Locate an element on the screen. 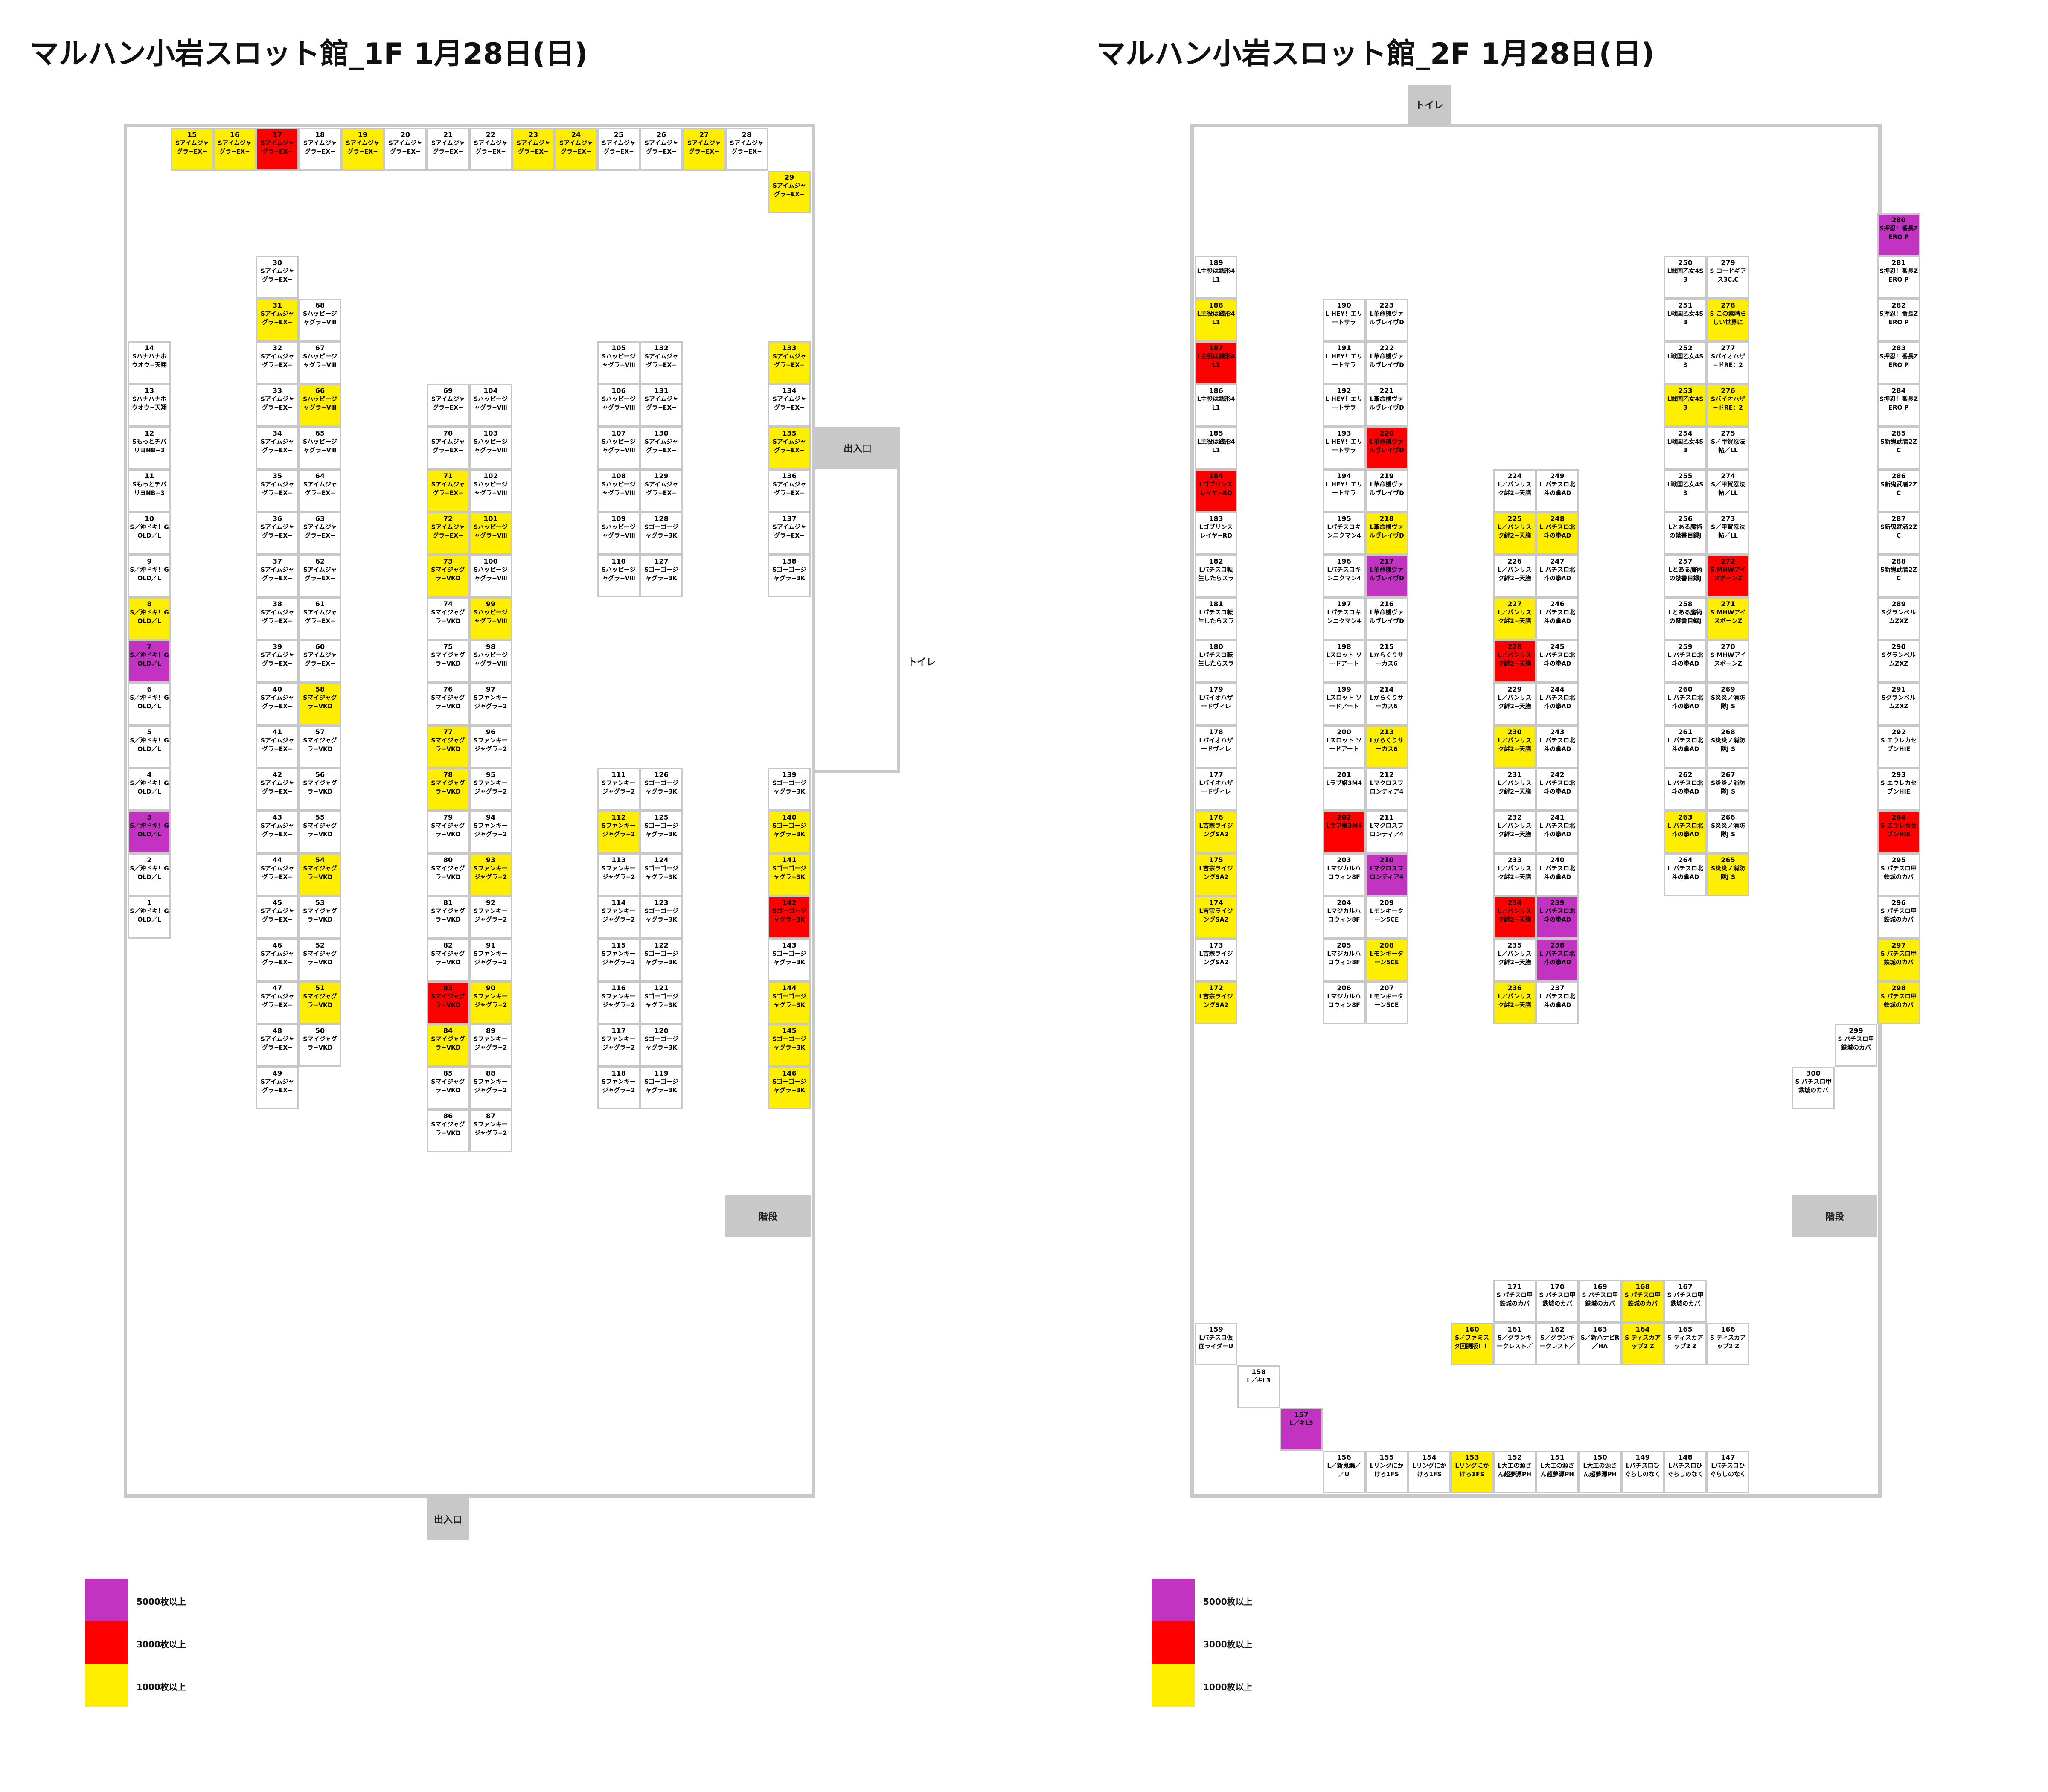 The height and width of the screenshot is (1792, 2048). machine-number: 169 is located at coordinates (1600, 1287).